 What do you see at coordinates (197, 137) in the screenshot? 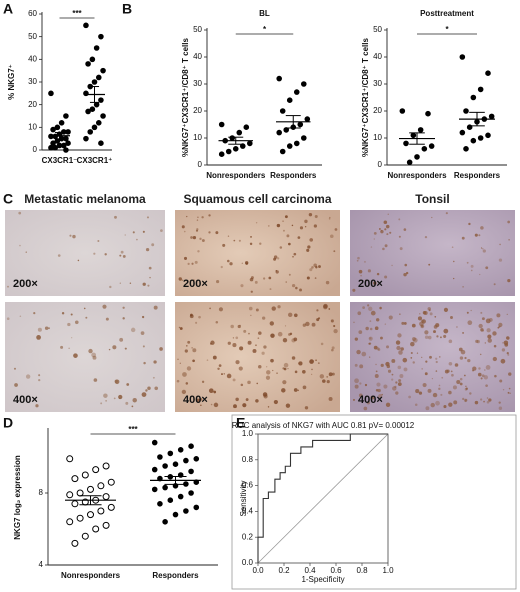
I see `y-tick-label: 10` at bounding box center [197, 137].